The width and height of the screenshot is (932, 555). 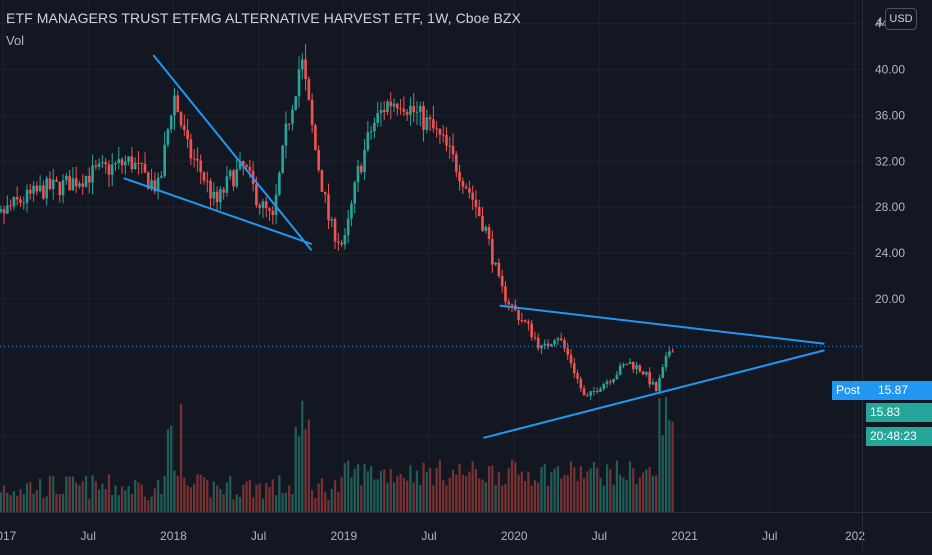 I want to click on last-price-value: 15.83, so click(x=885, y=412).